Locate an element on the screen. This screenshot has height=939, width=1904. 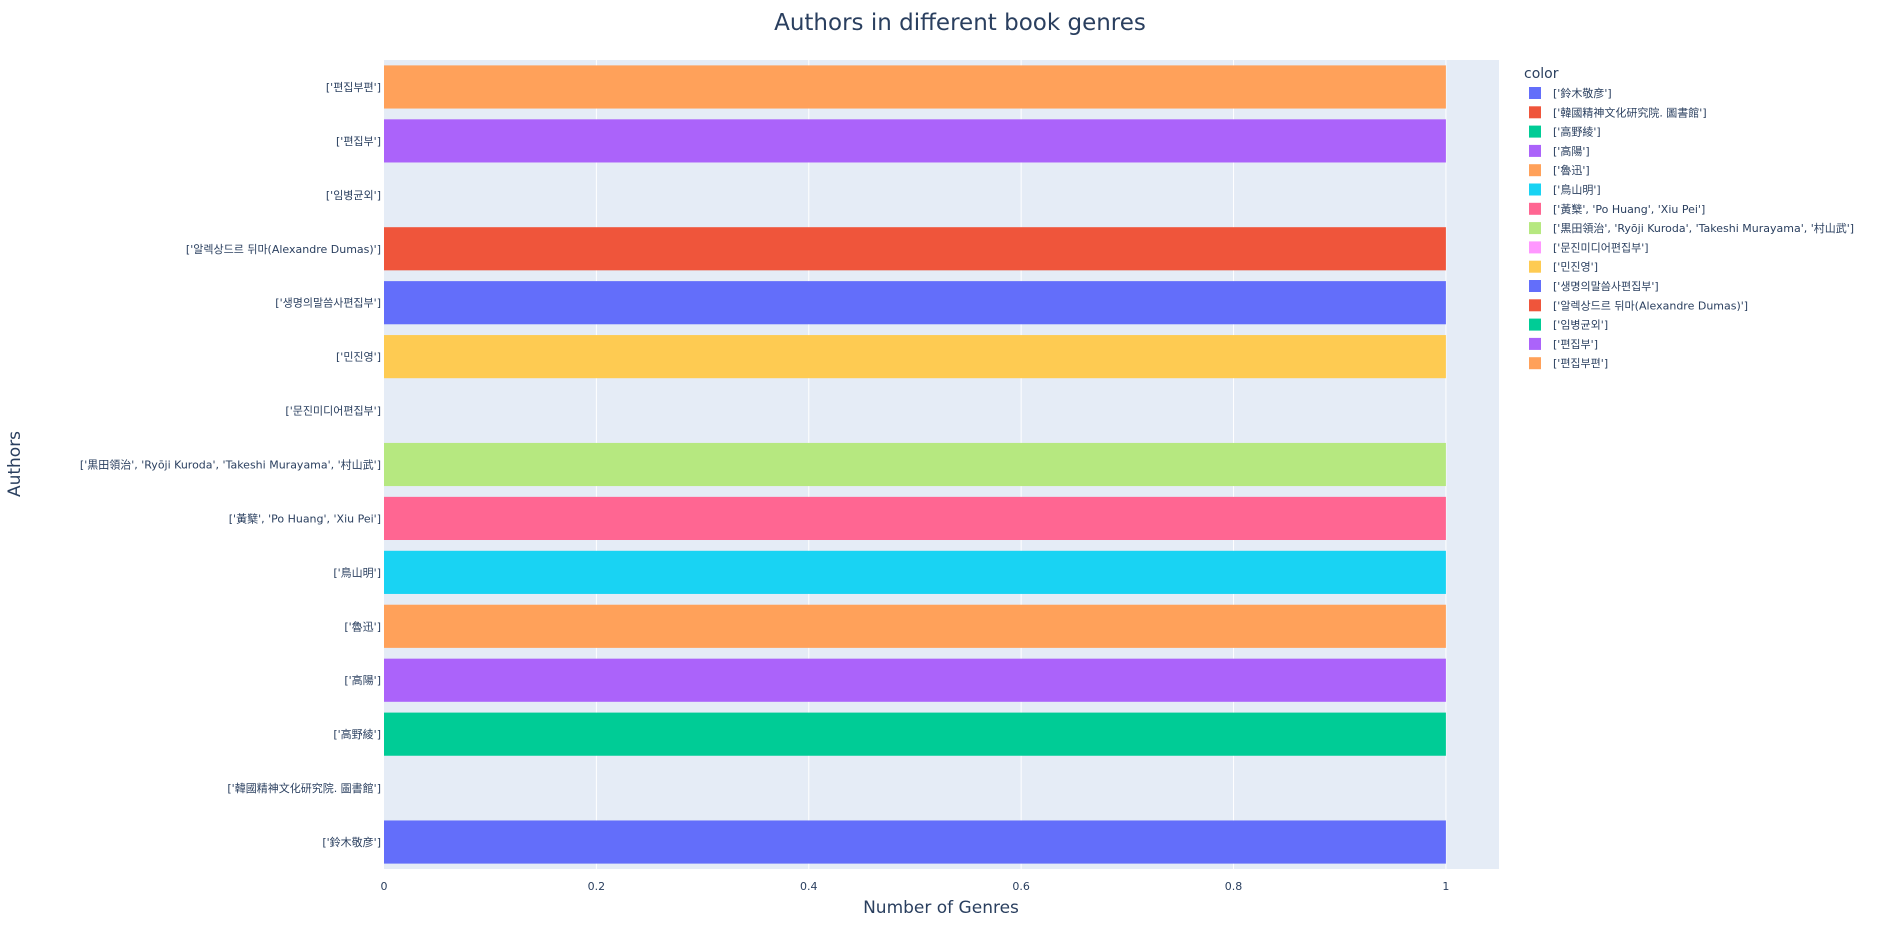
x-tick-label: 1 is located at coordinates (1445, 886).